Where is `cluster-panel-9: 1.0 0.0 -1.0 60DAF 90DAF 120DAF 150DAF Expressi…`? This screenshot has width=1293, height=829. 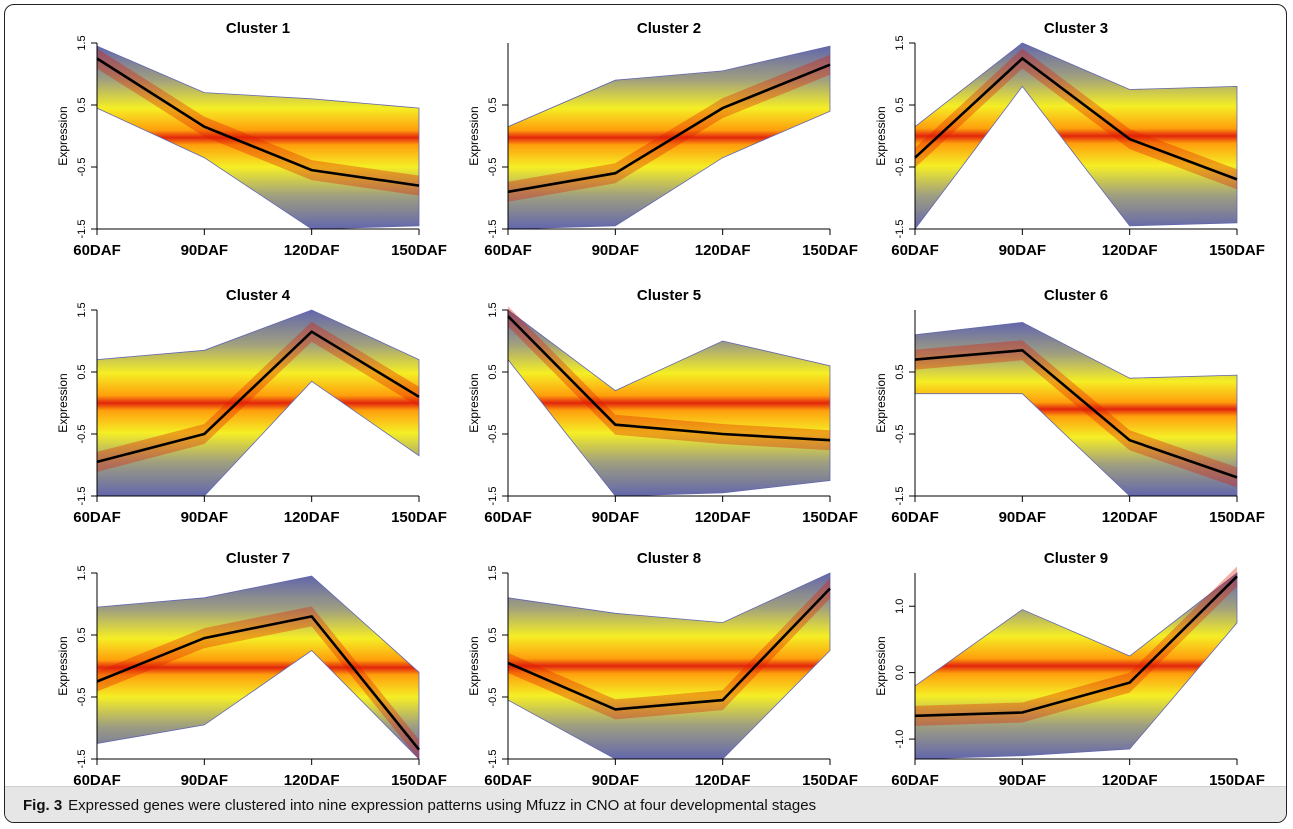
cluster-panel-9: 1.0 0.0 -1.0 60DAF 90DAF 120DAF 150DAF Expressi… is located at coordinates (1069, 668).